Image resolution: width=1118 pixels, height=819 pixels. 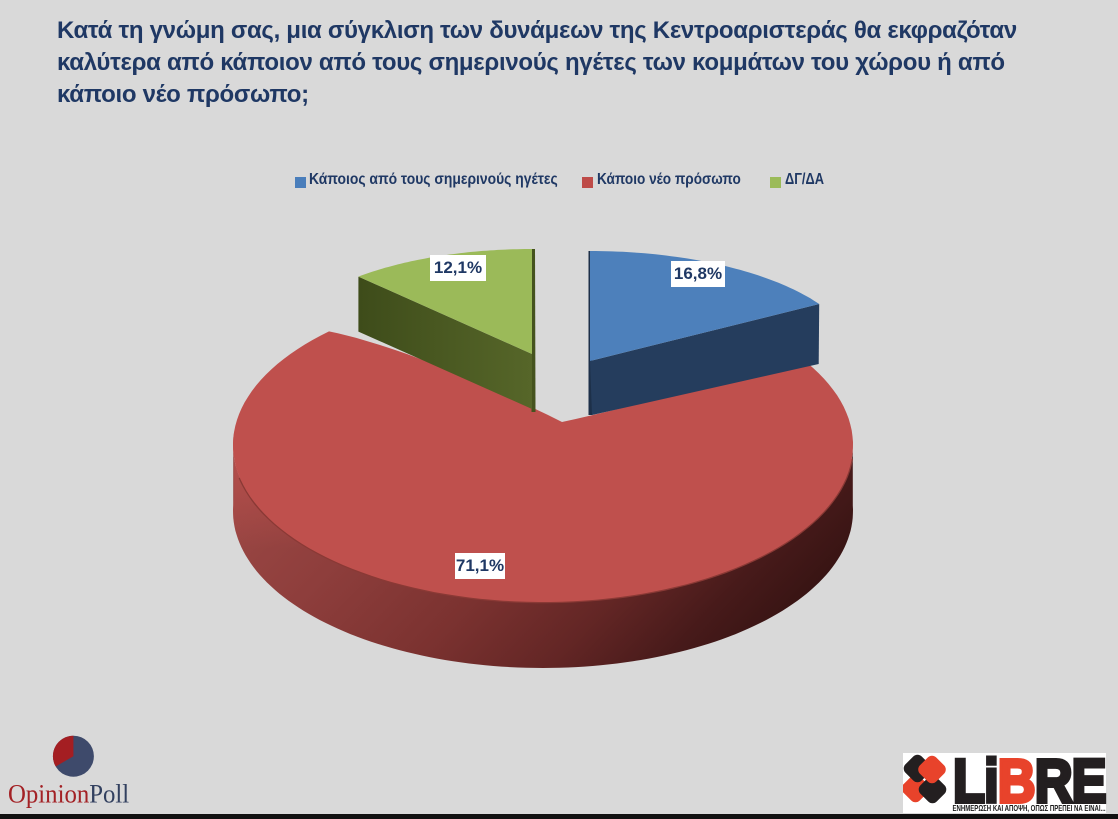 What do you see at coordinates (68, 794) in the screenshot?
I see `svg-text: OpinionPoll` at bounding box center [68, 794].